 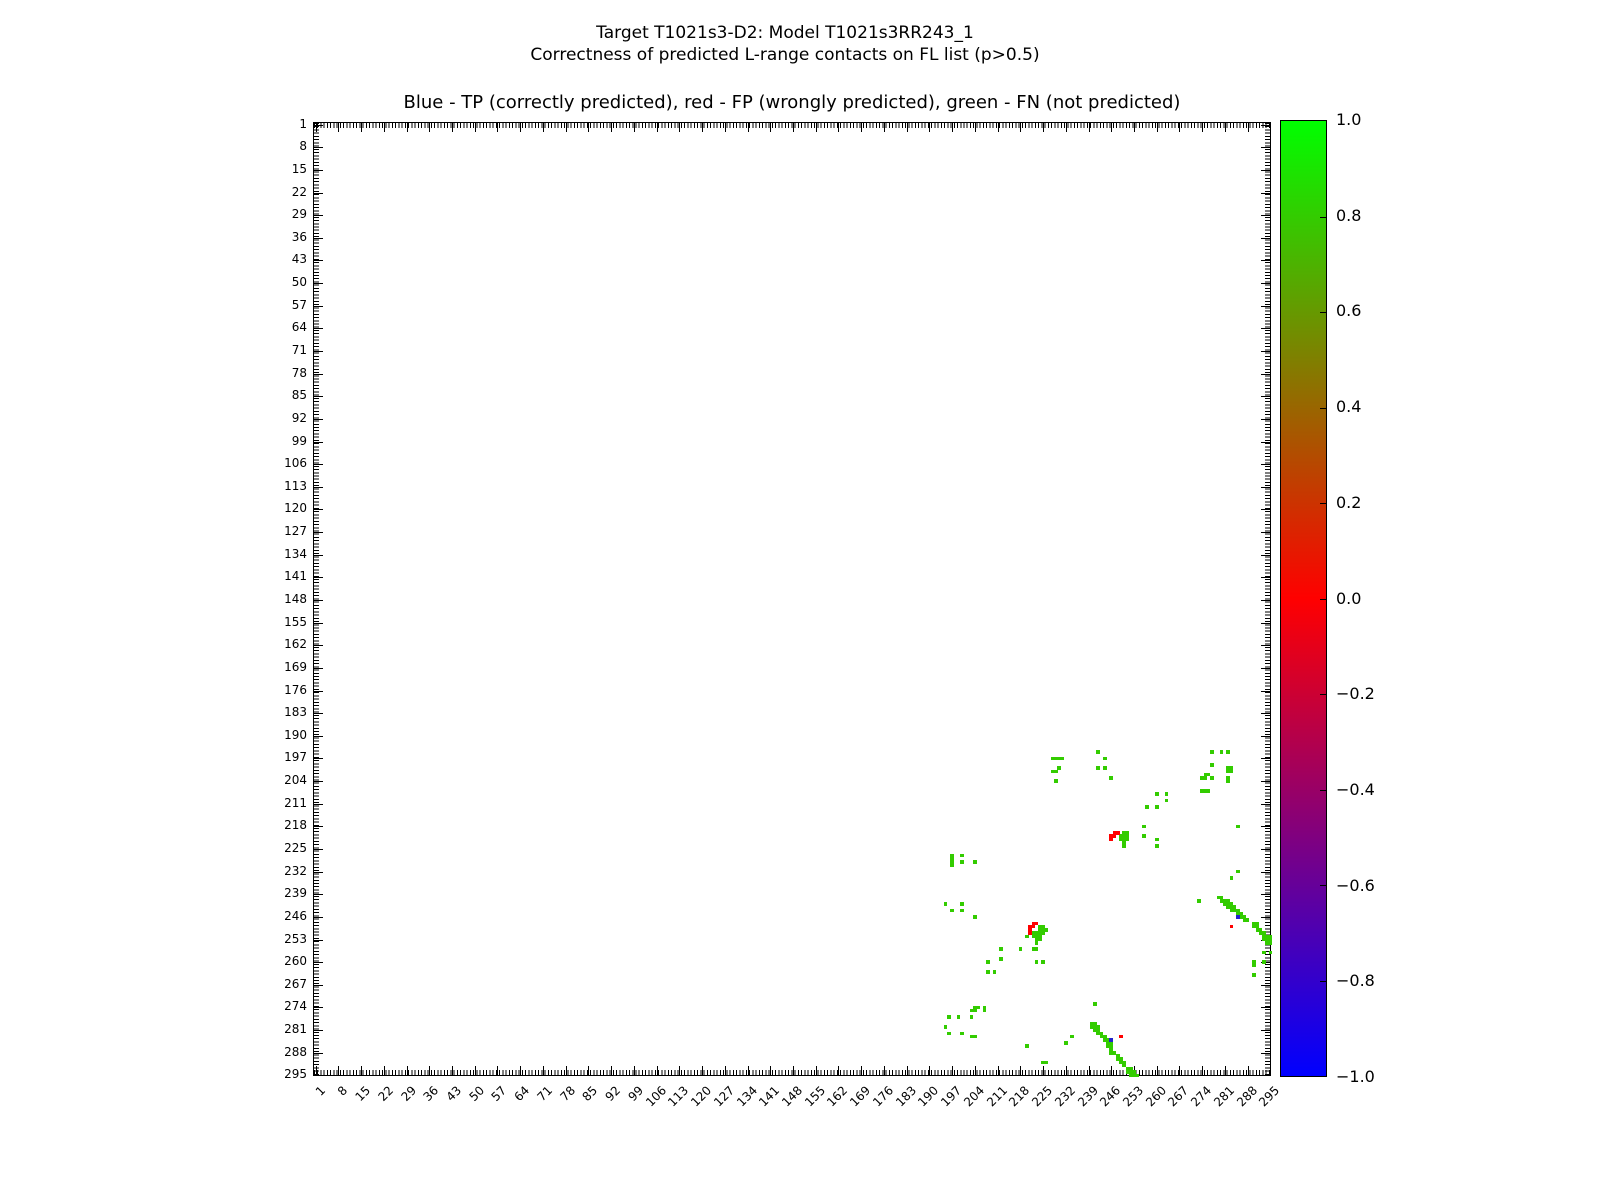 What do you see at coordinates (299, 372) in the screenshot?
I see `y-tick-label: 78` at bounding box center [299, 372].